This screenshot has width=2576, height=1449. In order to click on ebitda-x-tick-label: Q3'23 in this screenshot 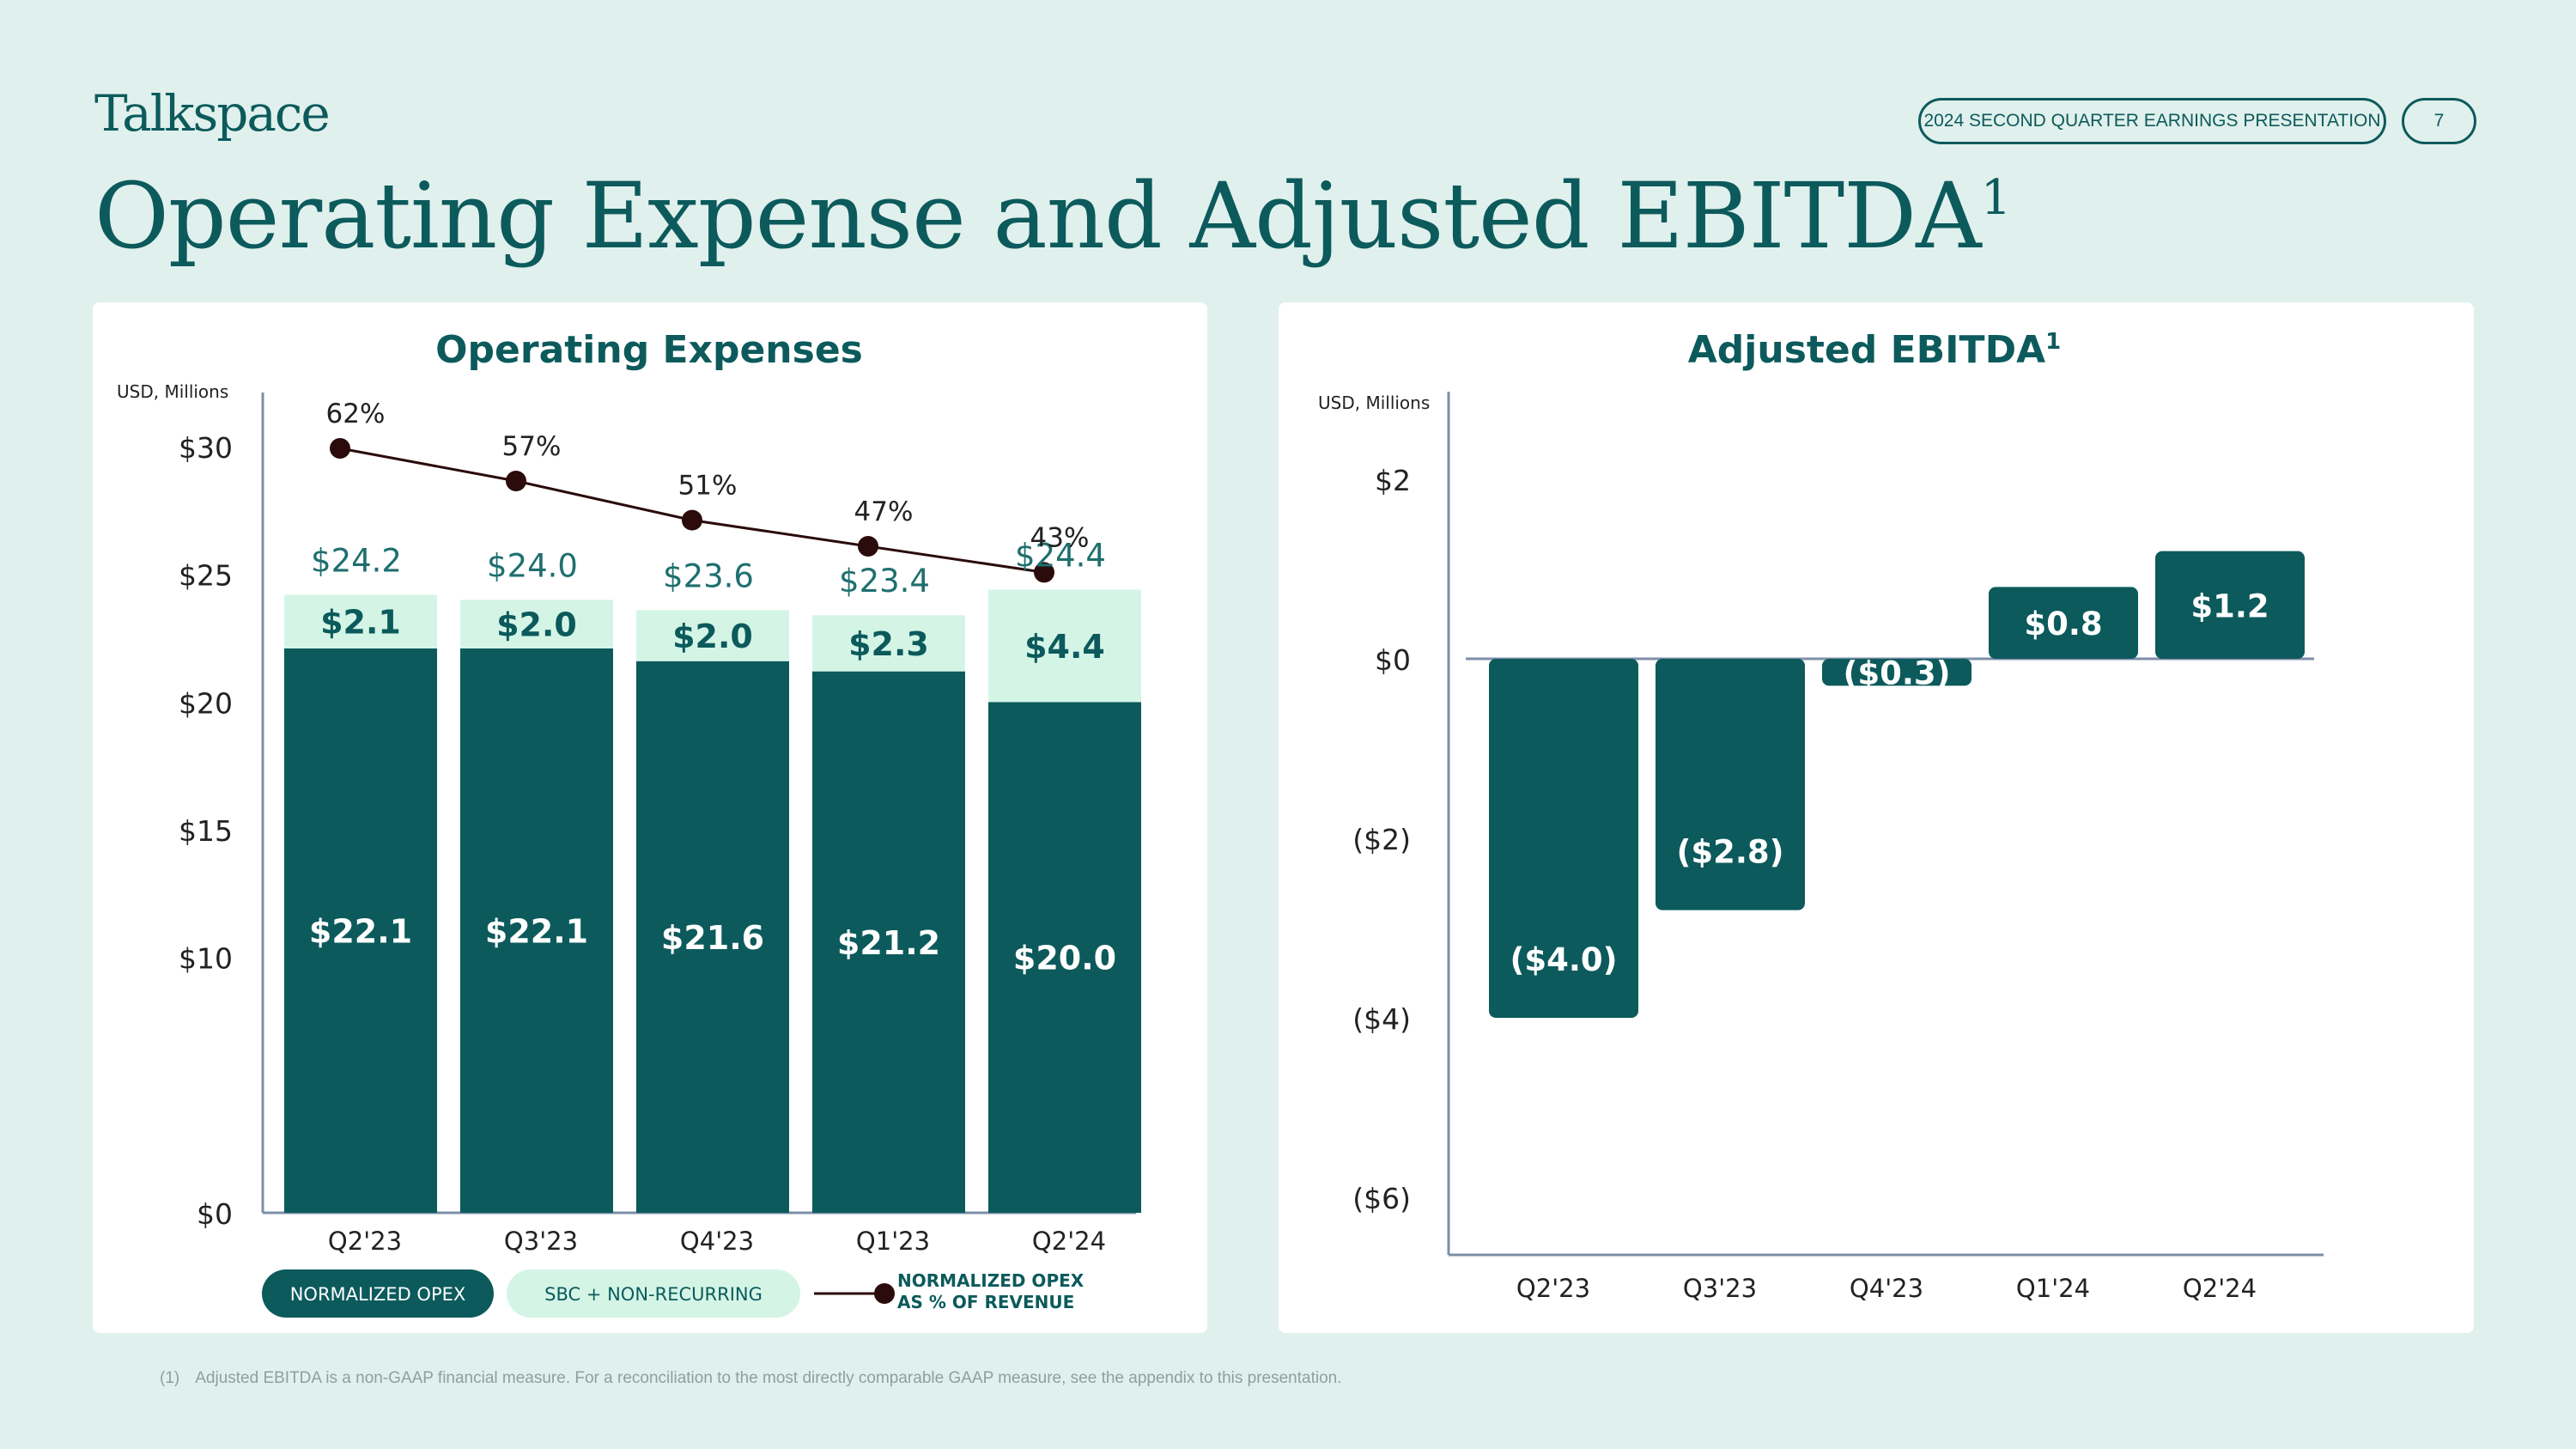, I will do `click(1720, 1288)`.